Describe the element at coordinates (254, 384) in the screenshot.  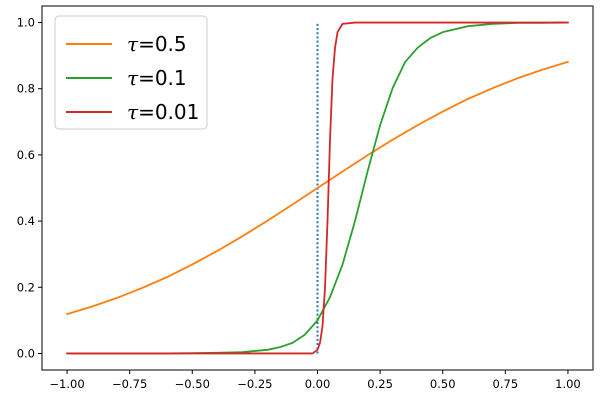
I see `x-tick-label: −0.25` at that location.